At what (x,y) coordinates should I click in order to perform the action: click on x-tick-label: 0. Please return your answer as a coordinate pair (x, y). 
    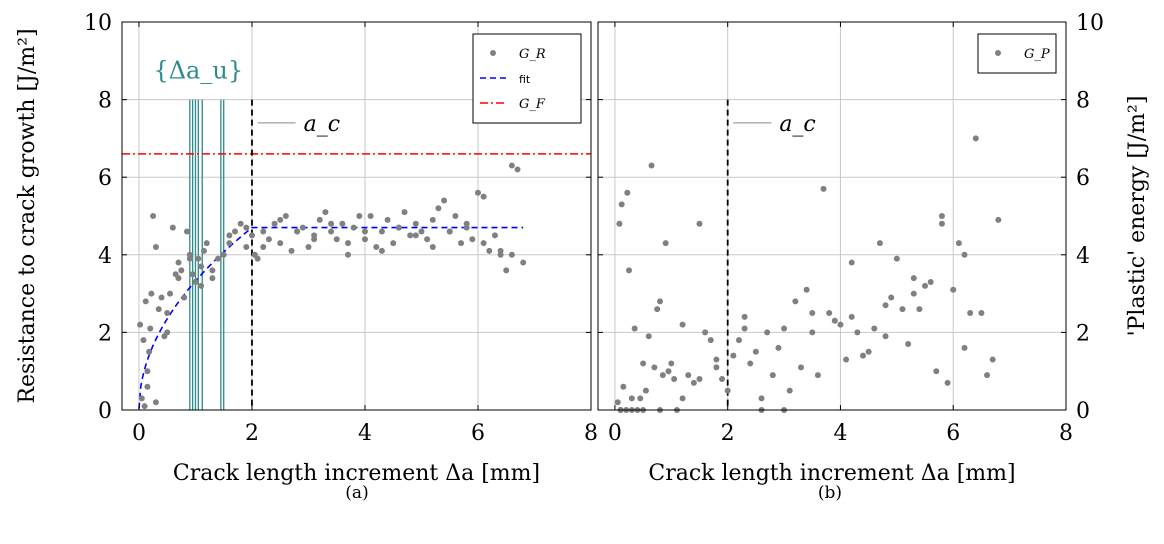
    Looking at the image, I should click on (615, 433).